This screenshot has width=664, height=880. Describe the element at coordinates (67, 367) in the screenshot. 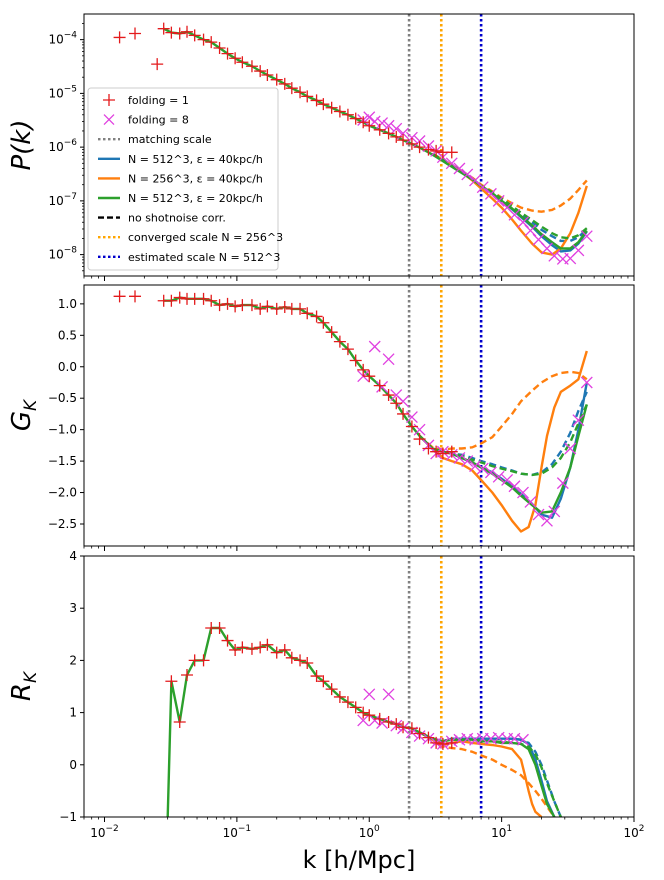

I see `y-tick-label: 0.0` at that location.